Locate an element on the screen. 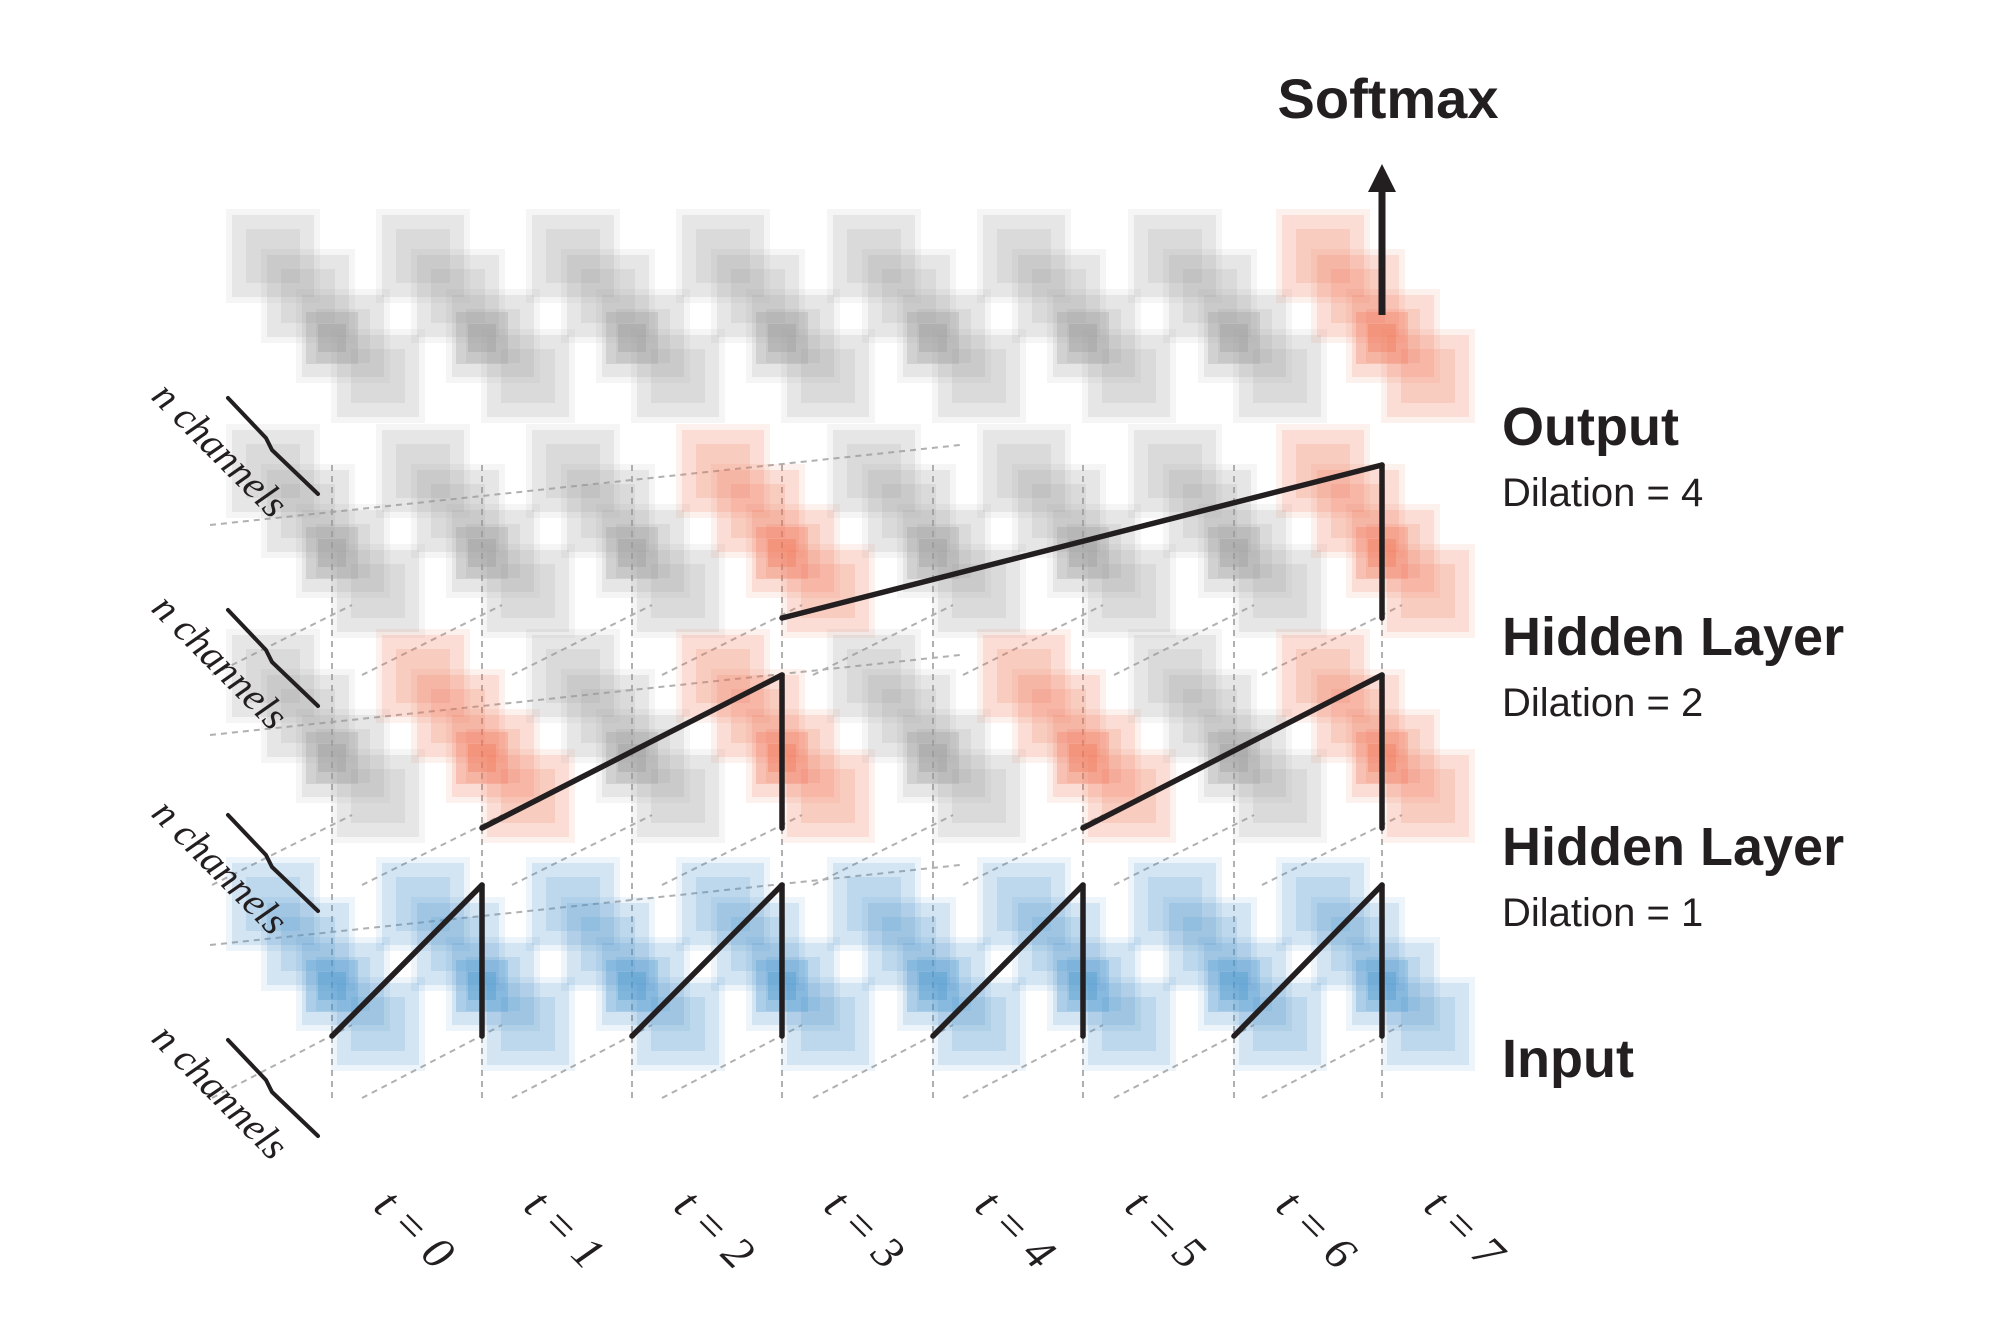  neuron-output-t2 is located at coordinates (625, 316).